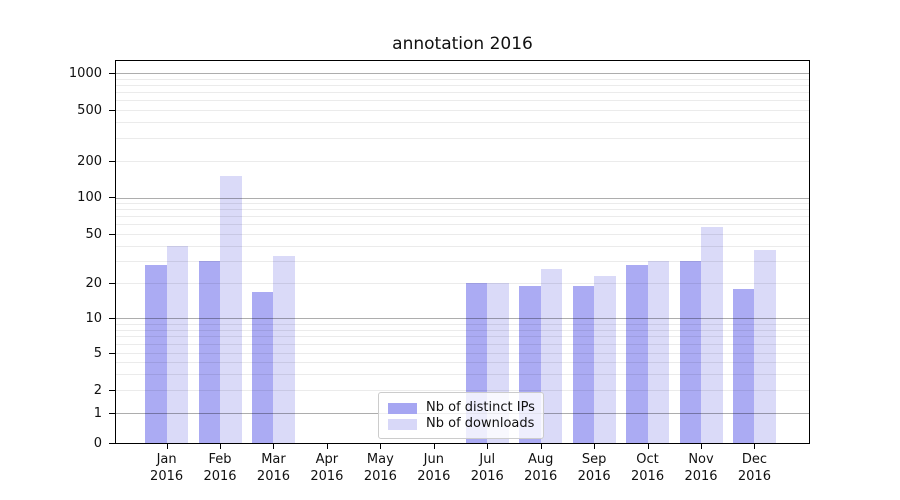  What do you see at coordinates (648, 468) in the screenshot?
I see `x-tick-label: Oct 2016` at bounding box center [648, 468].